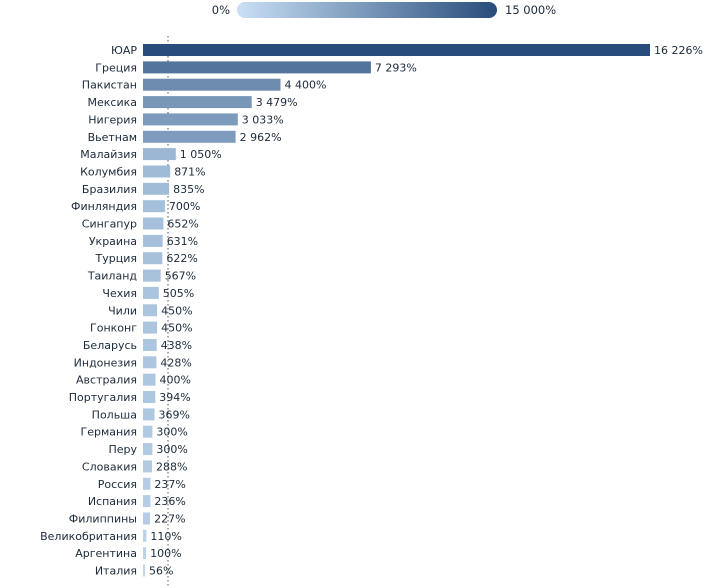  I want to click on category-label: Германия, so click(109, 432).